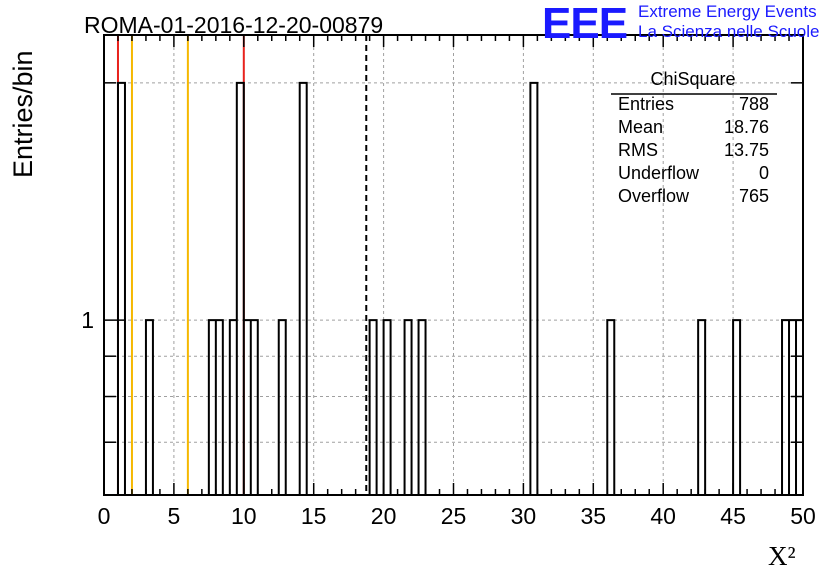 This screenshot has height=572, width=836. What do you see at coordinates (746, 127) in the screenshot?
I see `stats-value: 18.76` at bounding box center [746, 127].